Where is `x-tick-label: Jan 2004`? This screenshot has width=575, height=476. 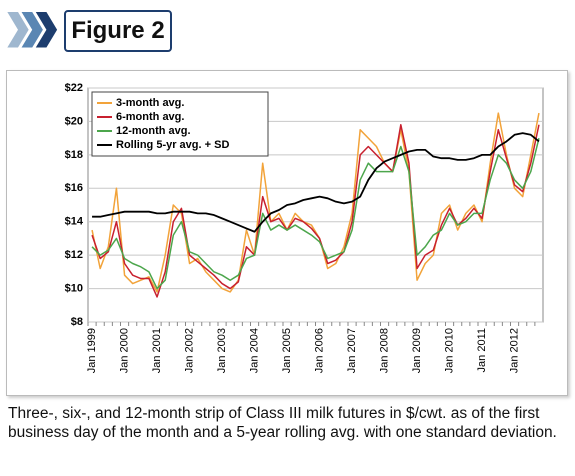 x-tick-label: Jan 2004 is located at coordinates (254, 350).